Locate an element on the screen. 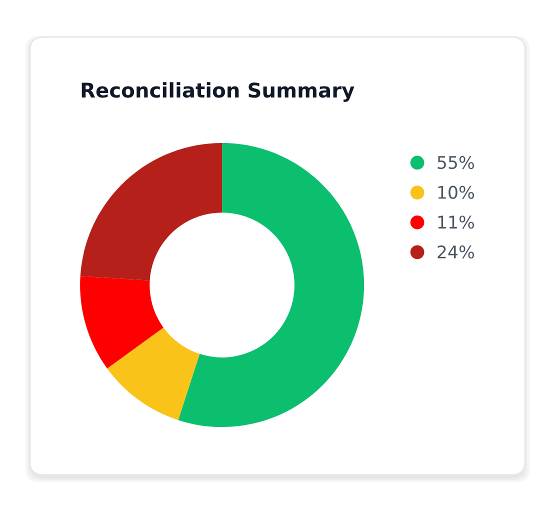  legend-label: 10% is located at coordinates (456, 192).